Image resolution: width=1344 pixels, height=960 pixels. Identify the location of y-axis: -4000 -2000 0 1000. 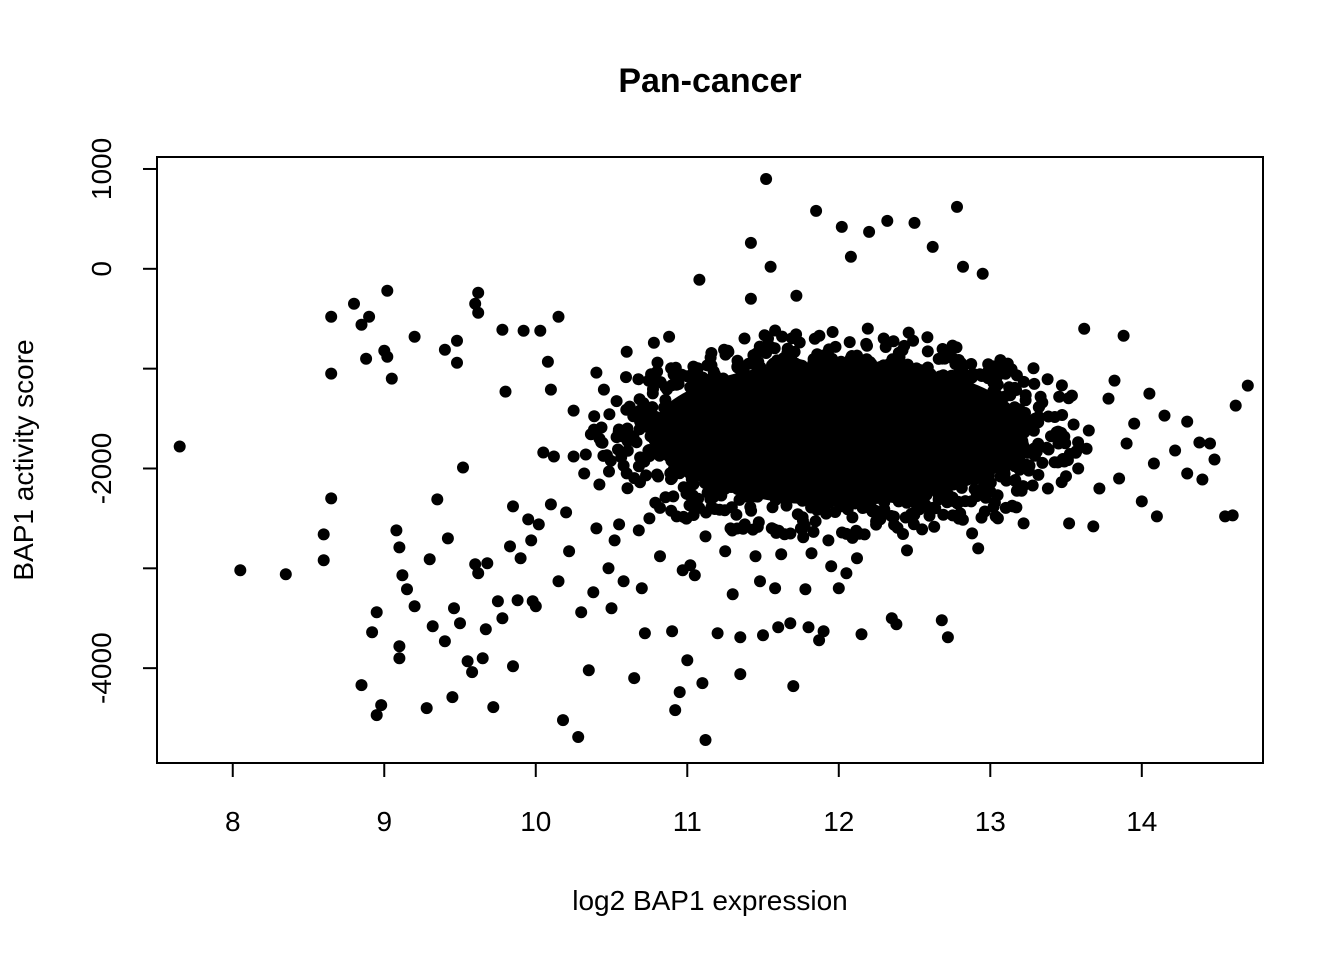
(122, 421).